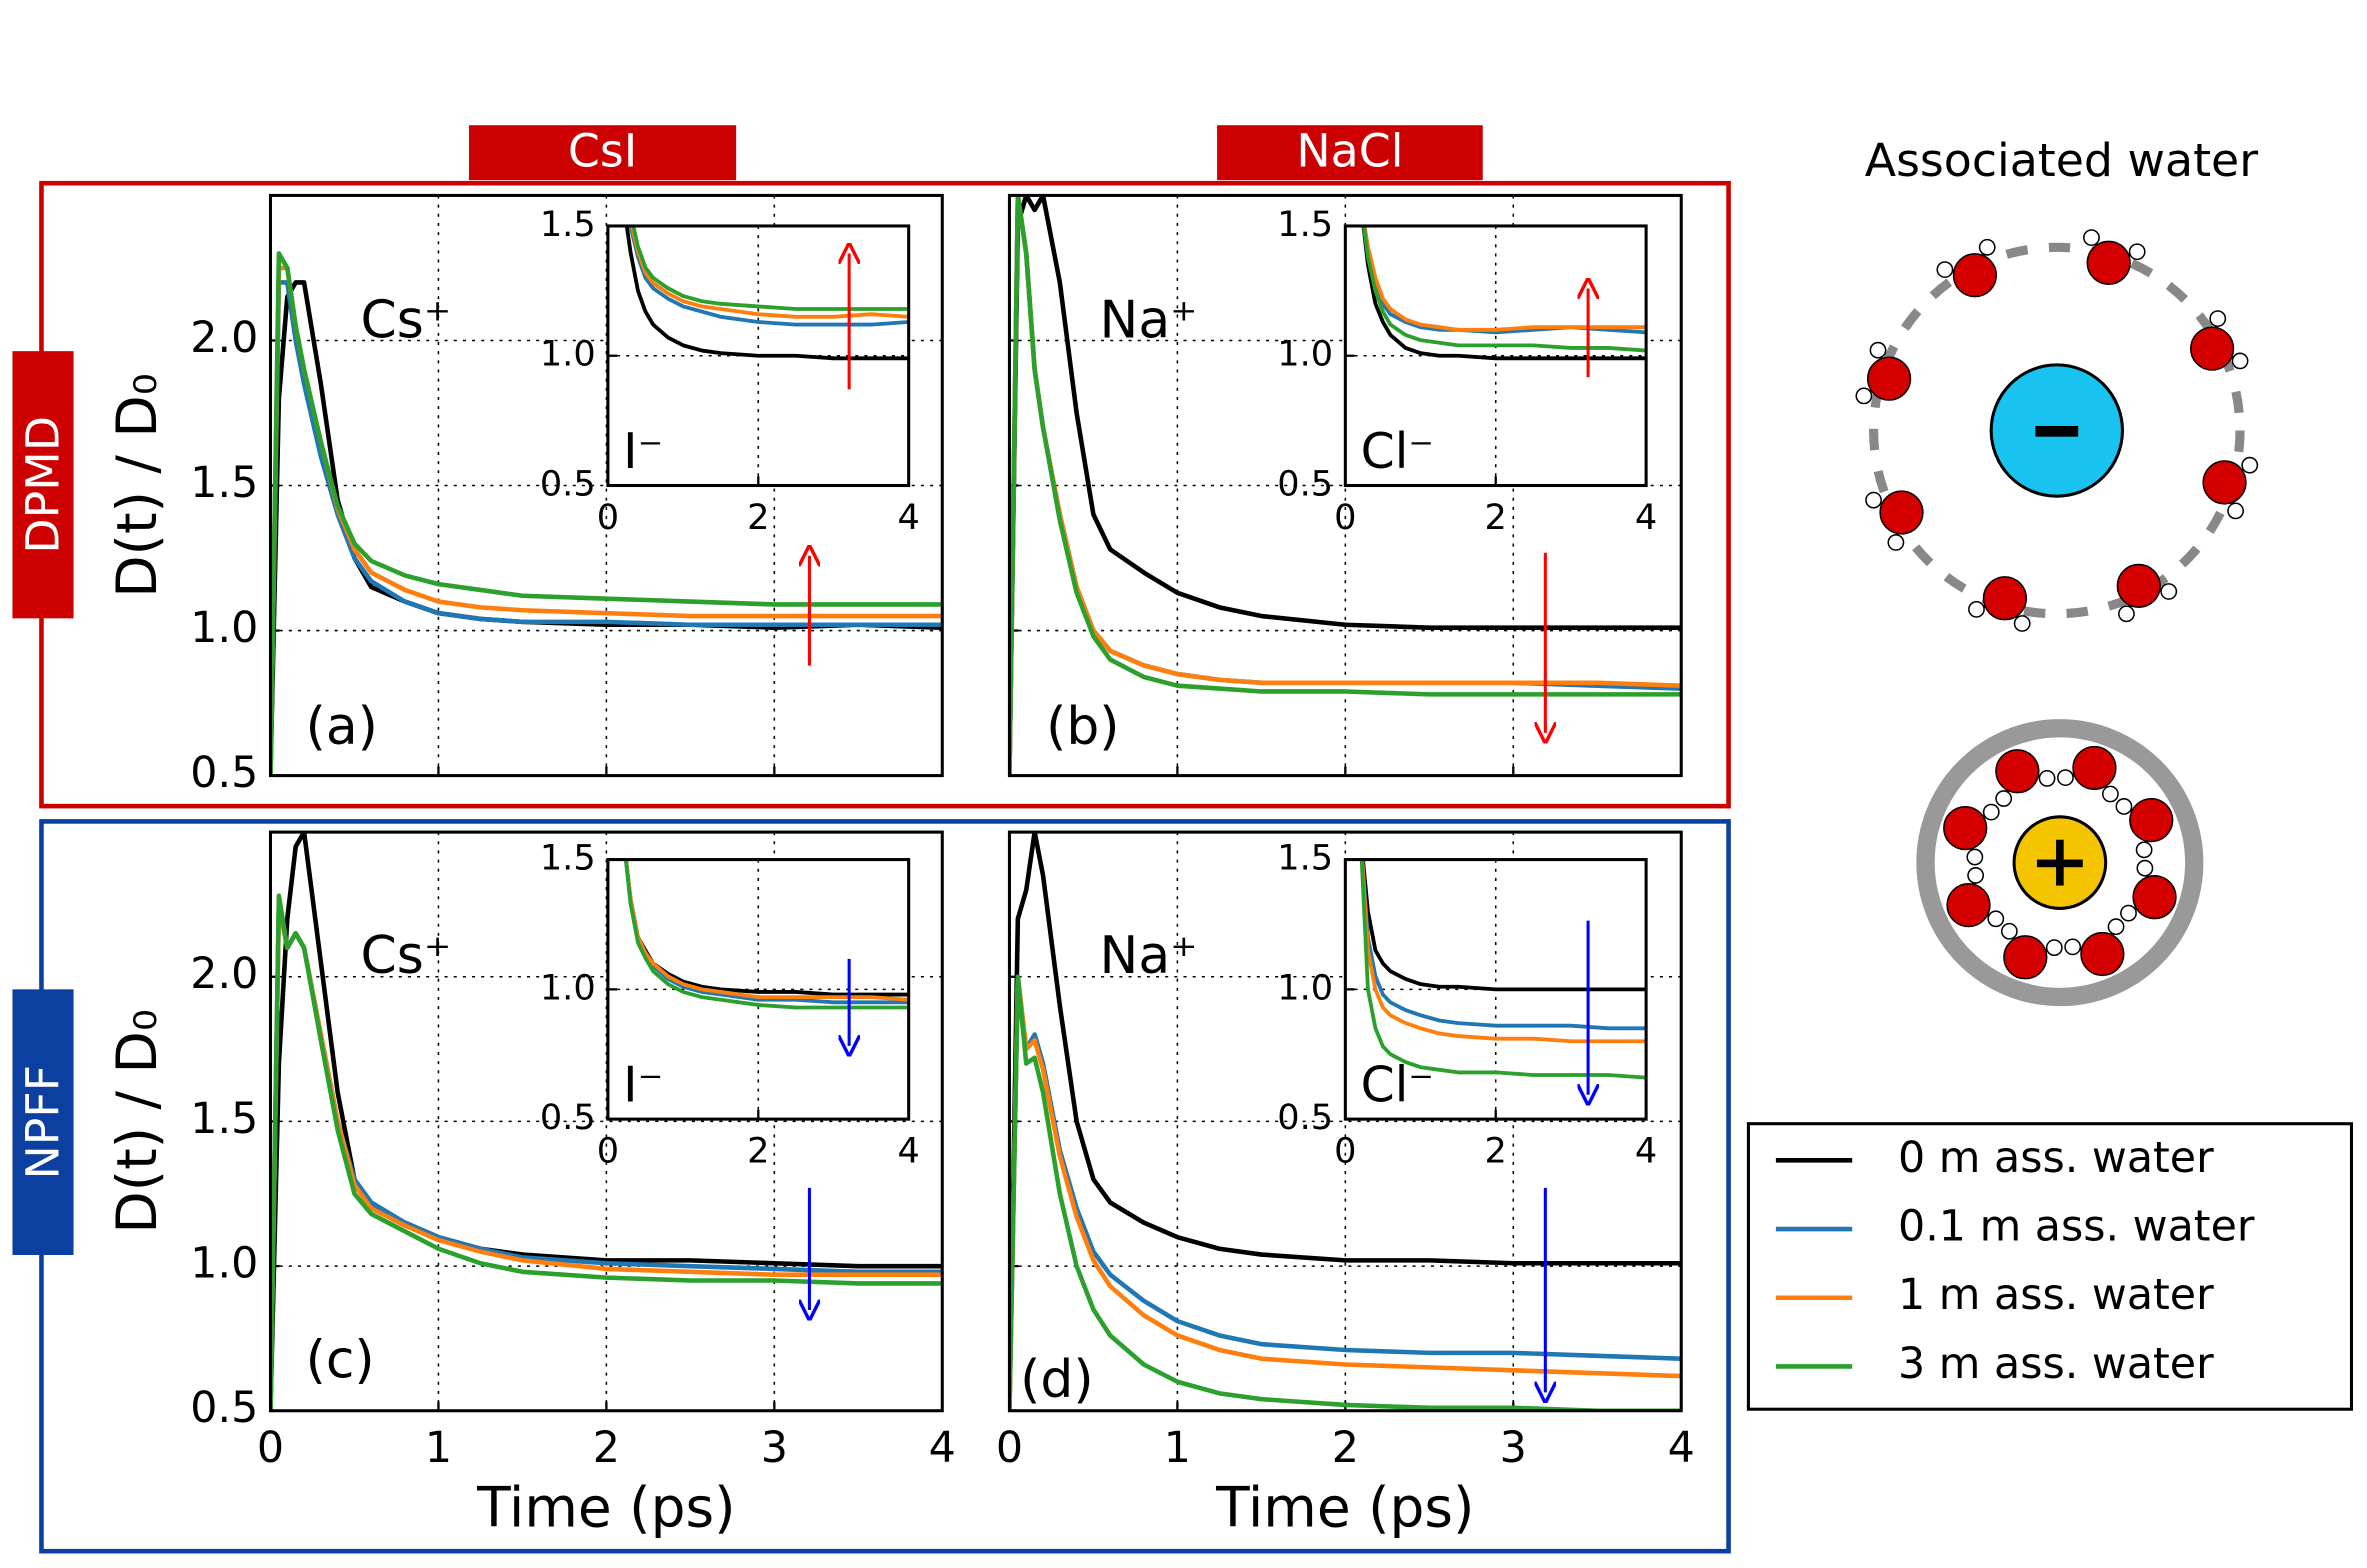 The width and height of the screenshot is (2367, 1568). I want to click on row-label: NPFF, so click(43, 1122).